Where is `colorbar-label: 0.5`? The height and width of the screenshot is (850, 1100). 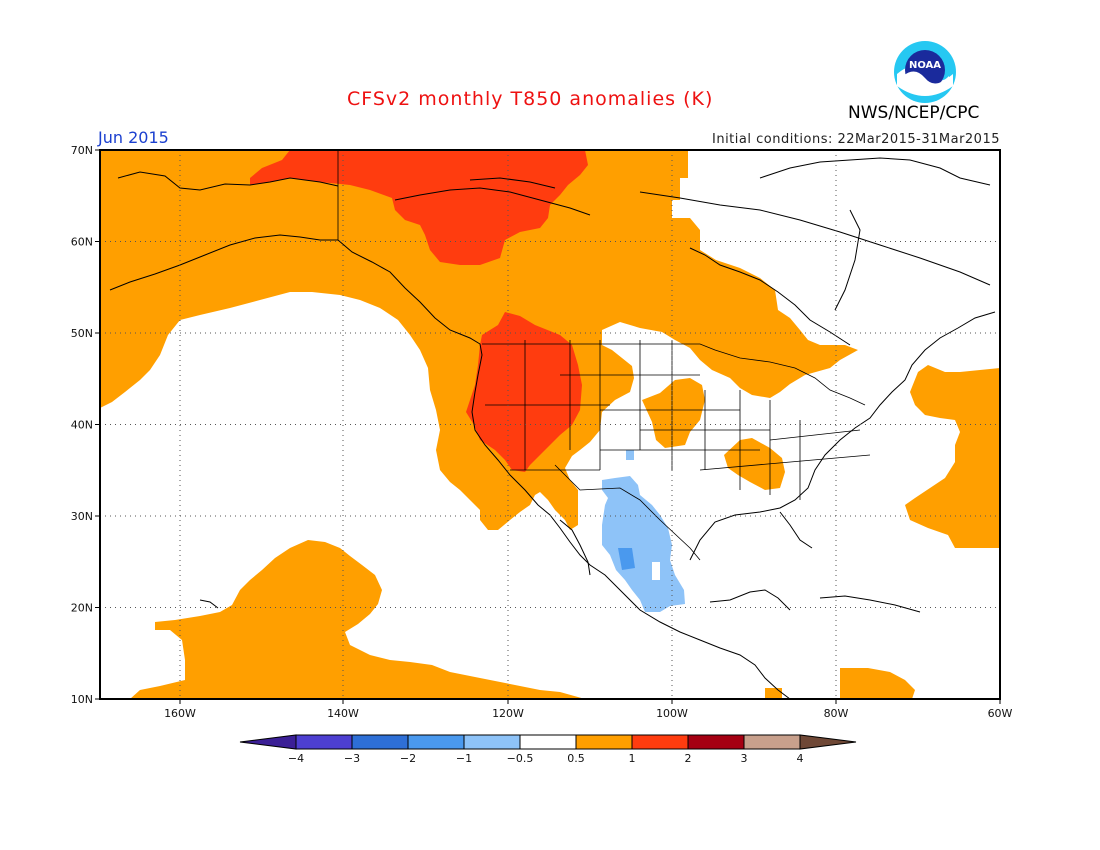 colorbar-label: 0.5 is located at coordinates (576, 758).